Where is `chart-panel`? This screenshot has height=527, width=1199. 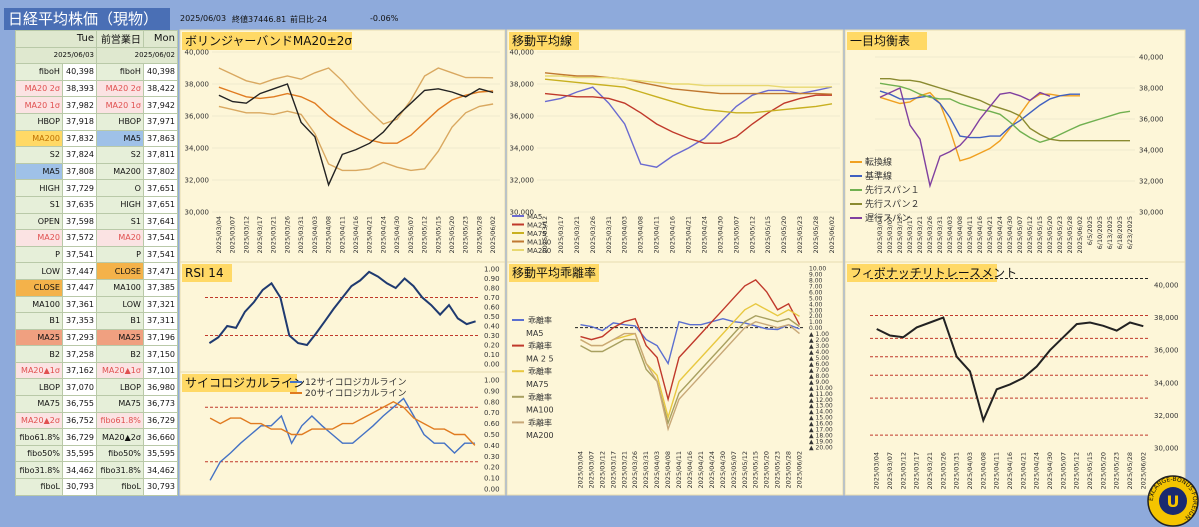 chart-panel is located at coordinates (675, 146).